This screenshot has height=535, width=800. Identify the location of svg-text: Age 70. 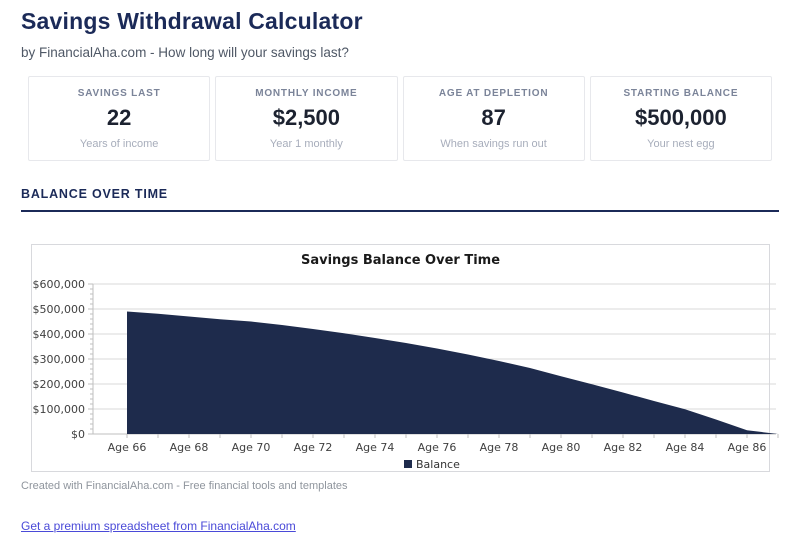
(251, 447).